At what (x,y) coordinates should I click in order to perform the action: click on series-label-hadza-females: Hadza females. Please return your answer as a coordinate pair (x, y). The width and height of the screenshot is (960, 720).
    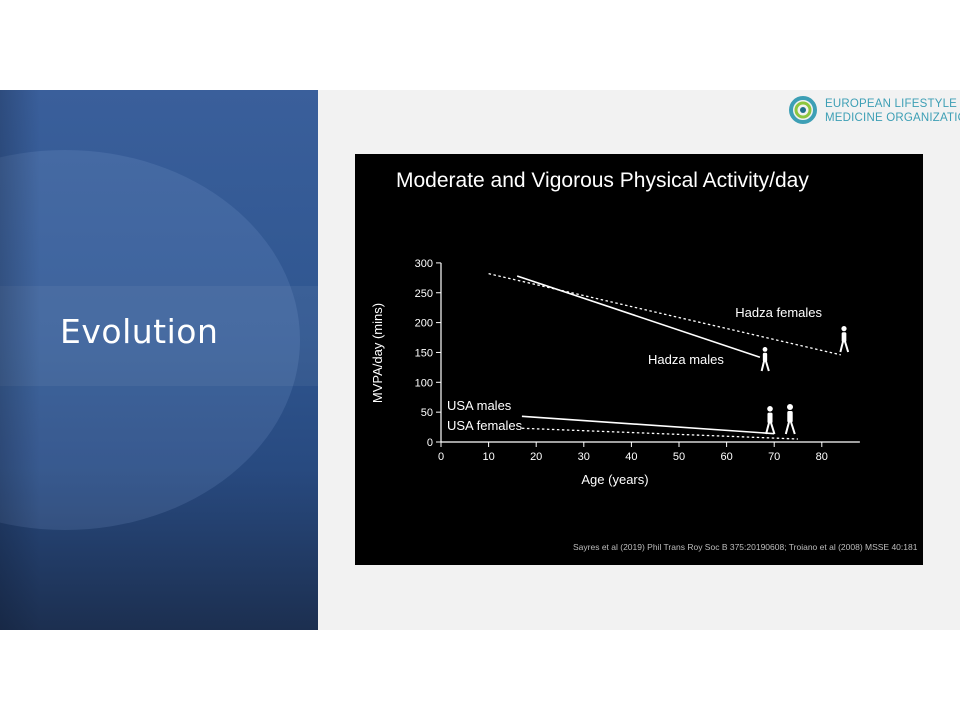
    Looking at the image, I should click on (778, 312).